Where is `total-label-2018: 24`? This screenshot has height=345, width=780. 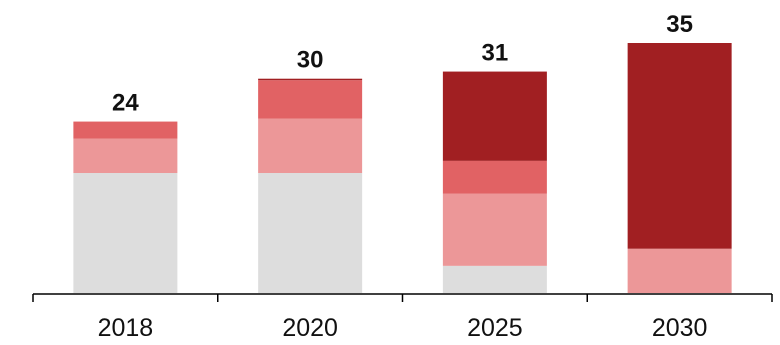
total-label-2018: 24 is located at coordinates (125, 103).